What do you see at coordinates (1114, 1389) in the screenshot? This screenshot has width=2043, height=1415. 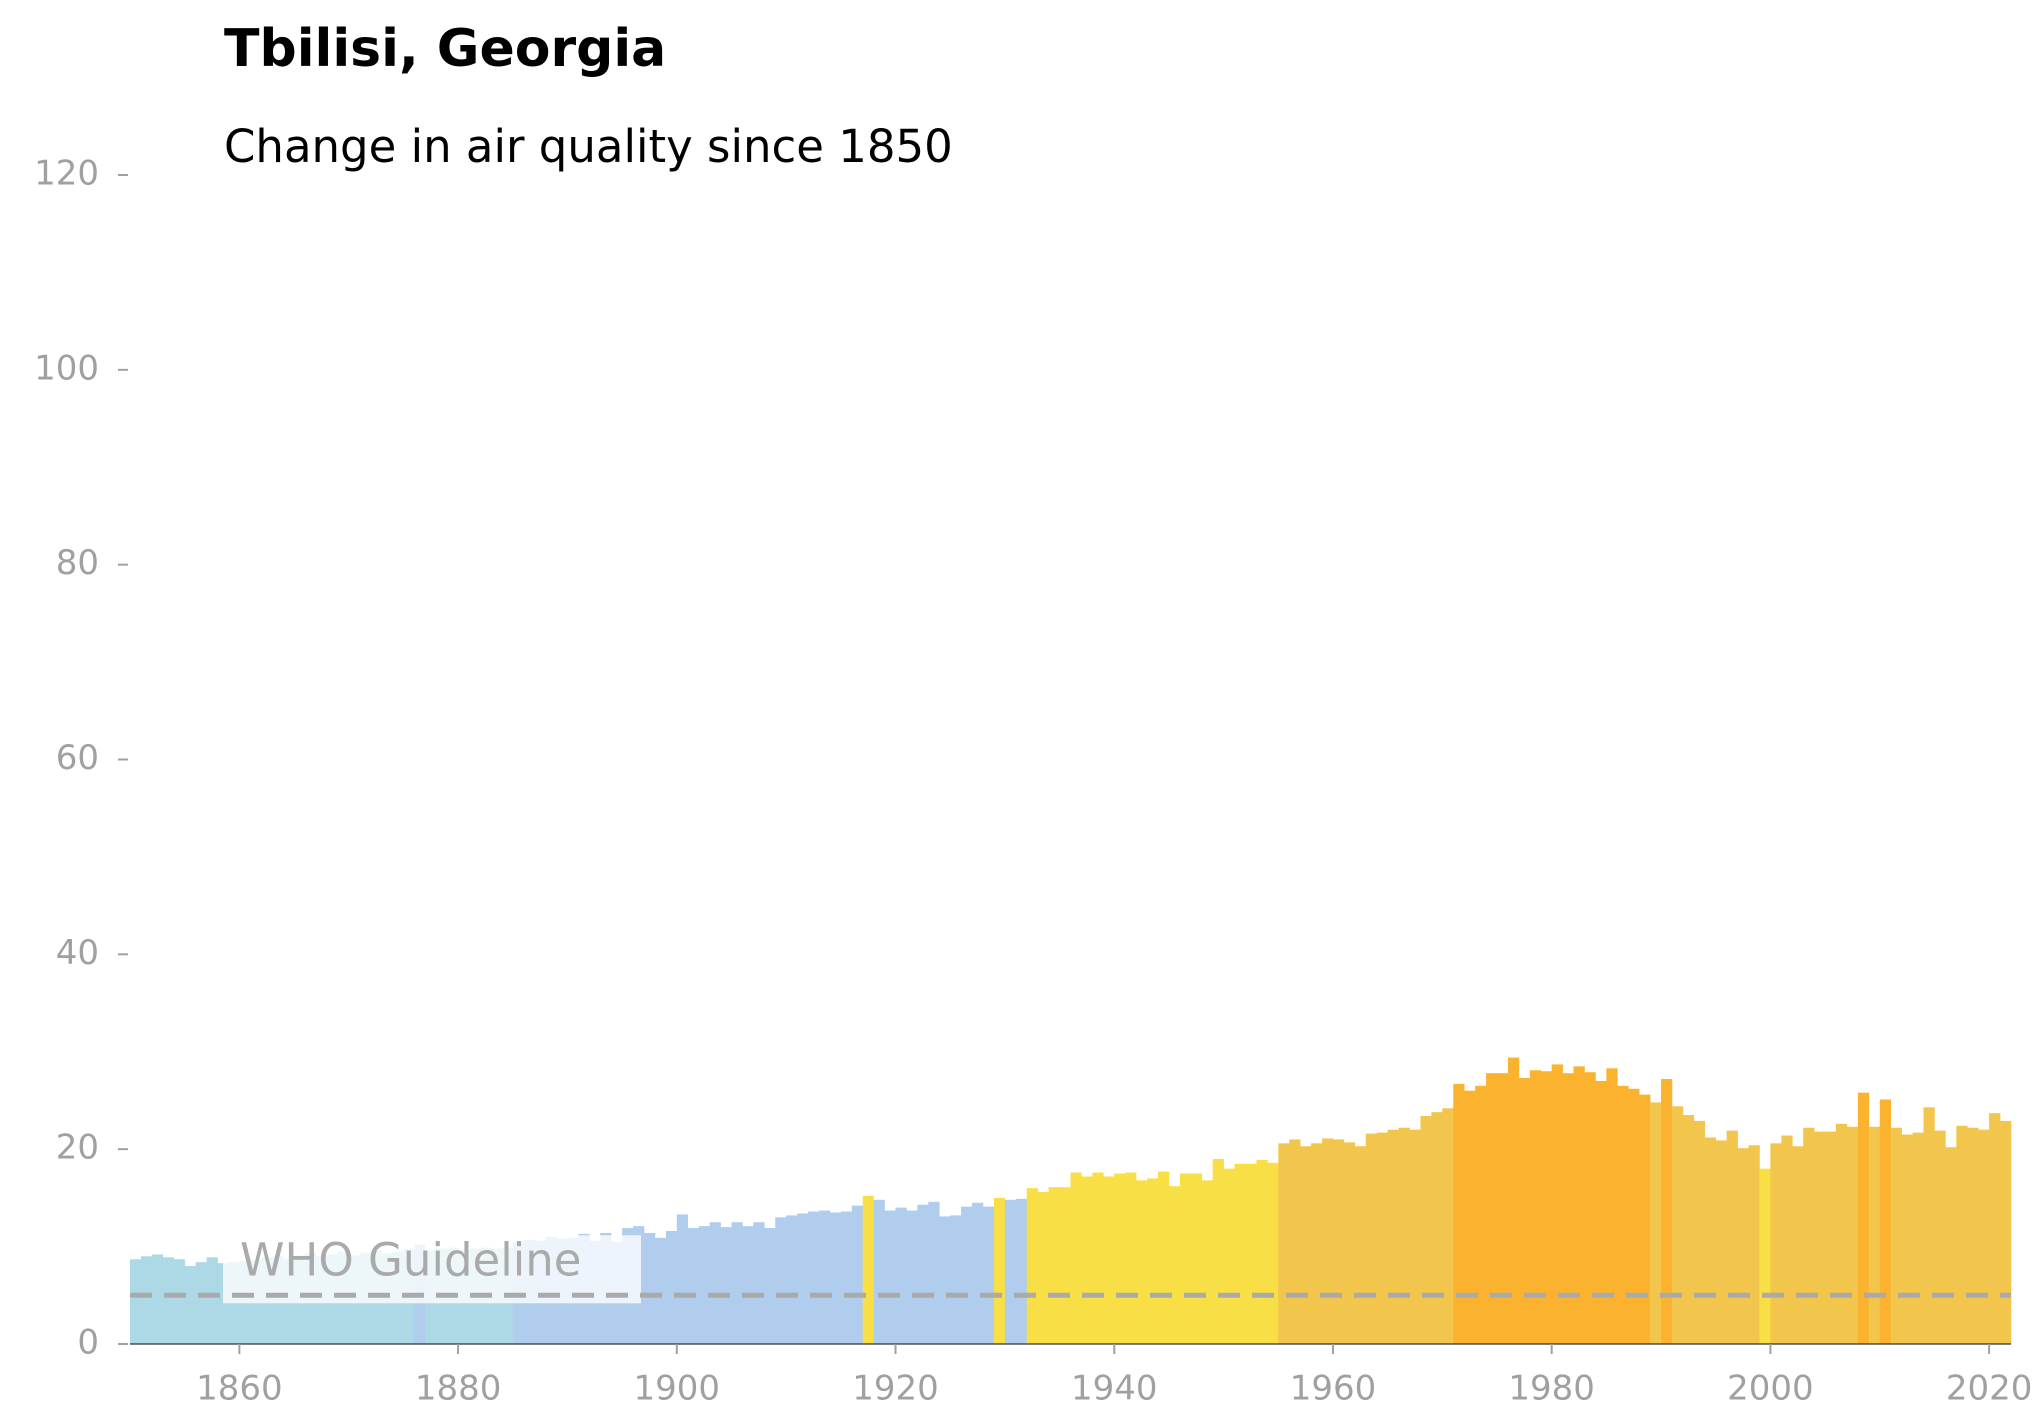 I see `x-tick-label: 1940` at bounding box center [1114, 1389].